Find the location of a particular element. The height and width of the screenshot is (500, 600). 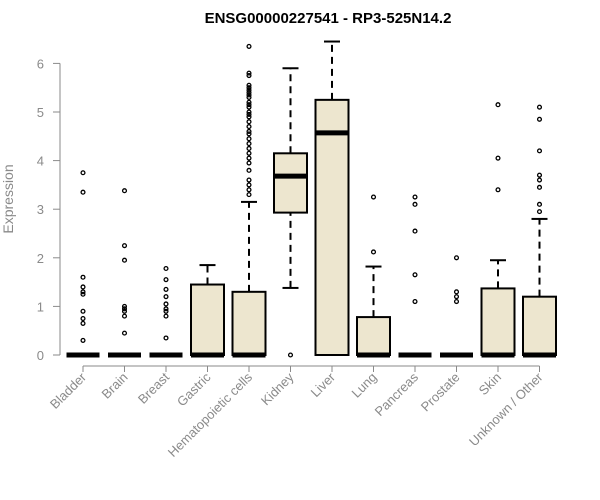

box-gastric is located at coordinates (207, 311).